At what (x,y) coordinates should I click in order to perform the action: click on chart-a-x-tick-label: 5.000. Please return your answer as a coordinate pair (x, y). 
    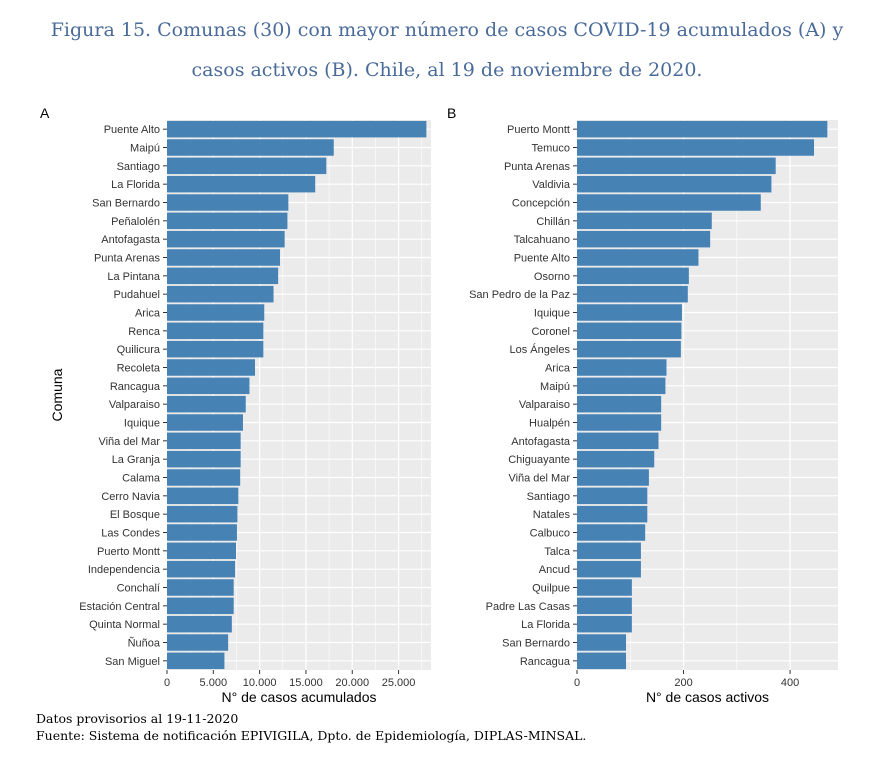
    Looking at the image, I should click on (214, 683).